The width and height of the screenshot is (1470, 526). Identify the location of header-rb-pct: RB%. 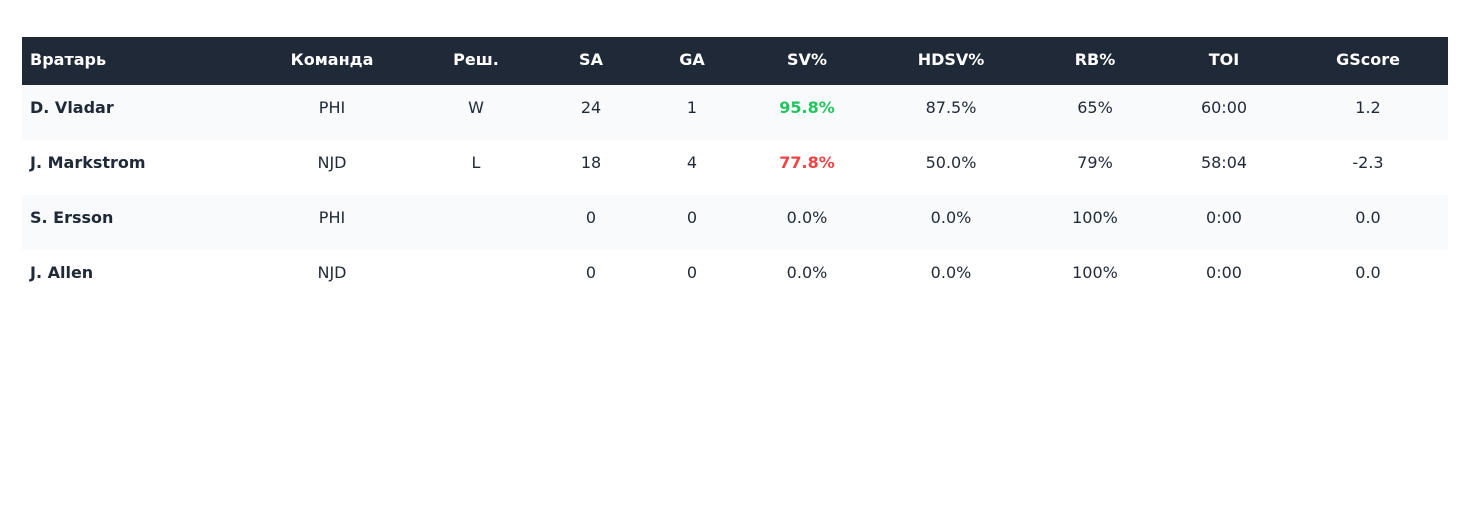
(1095, 59).